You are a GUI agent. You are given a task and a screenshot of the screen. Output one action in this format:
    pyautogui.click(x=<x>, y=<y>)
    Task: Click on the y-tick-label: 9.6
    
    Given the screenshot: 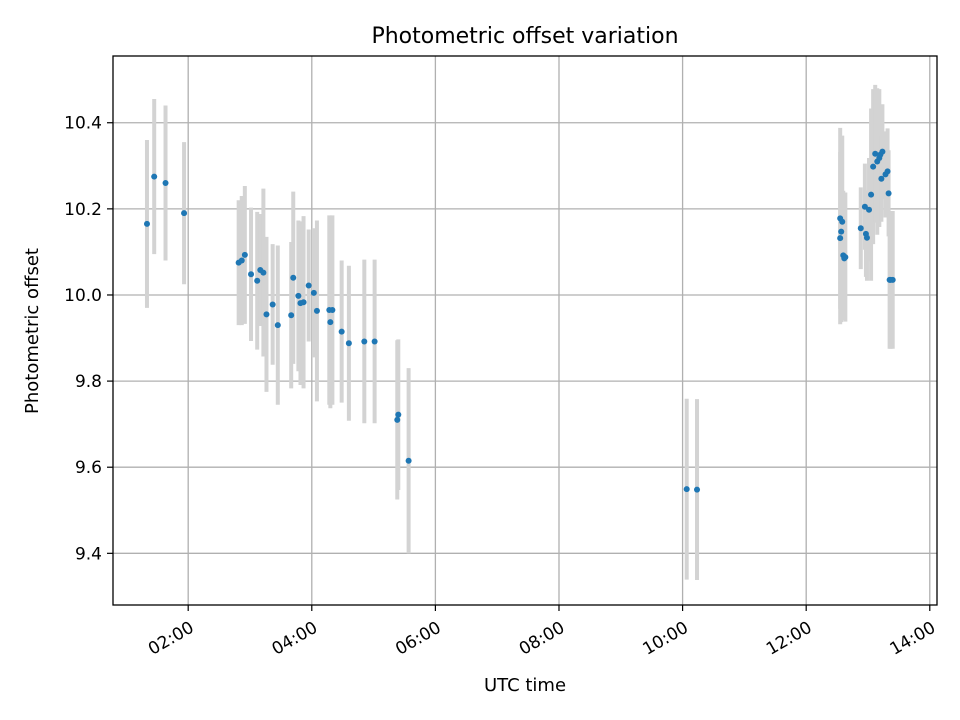 What is the action you would take?
    pyautogui.click(x=88, y=468)
    